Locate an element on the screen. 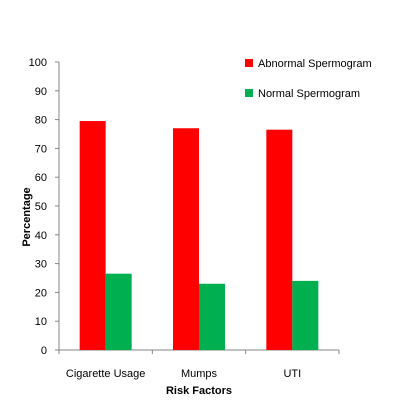  y-tick-label: 50 is located at coordinates (41, 207).